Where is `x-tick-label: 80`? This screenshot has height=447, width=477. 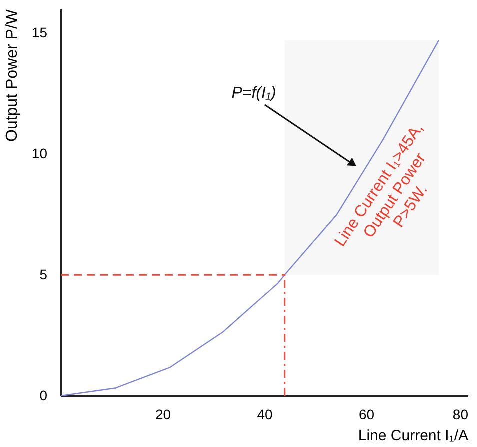 x-tick-label: 80 is located at coordinates (460, 414).